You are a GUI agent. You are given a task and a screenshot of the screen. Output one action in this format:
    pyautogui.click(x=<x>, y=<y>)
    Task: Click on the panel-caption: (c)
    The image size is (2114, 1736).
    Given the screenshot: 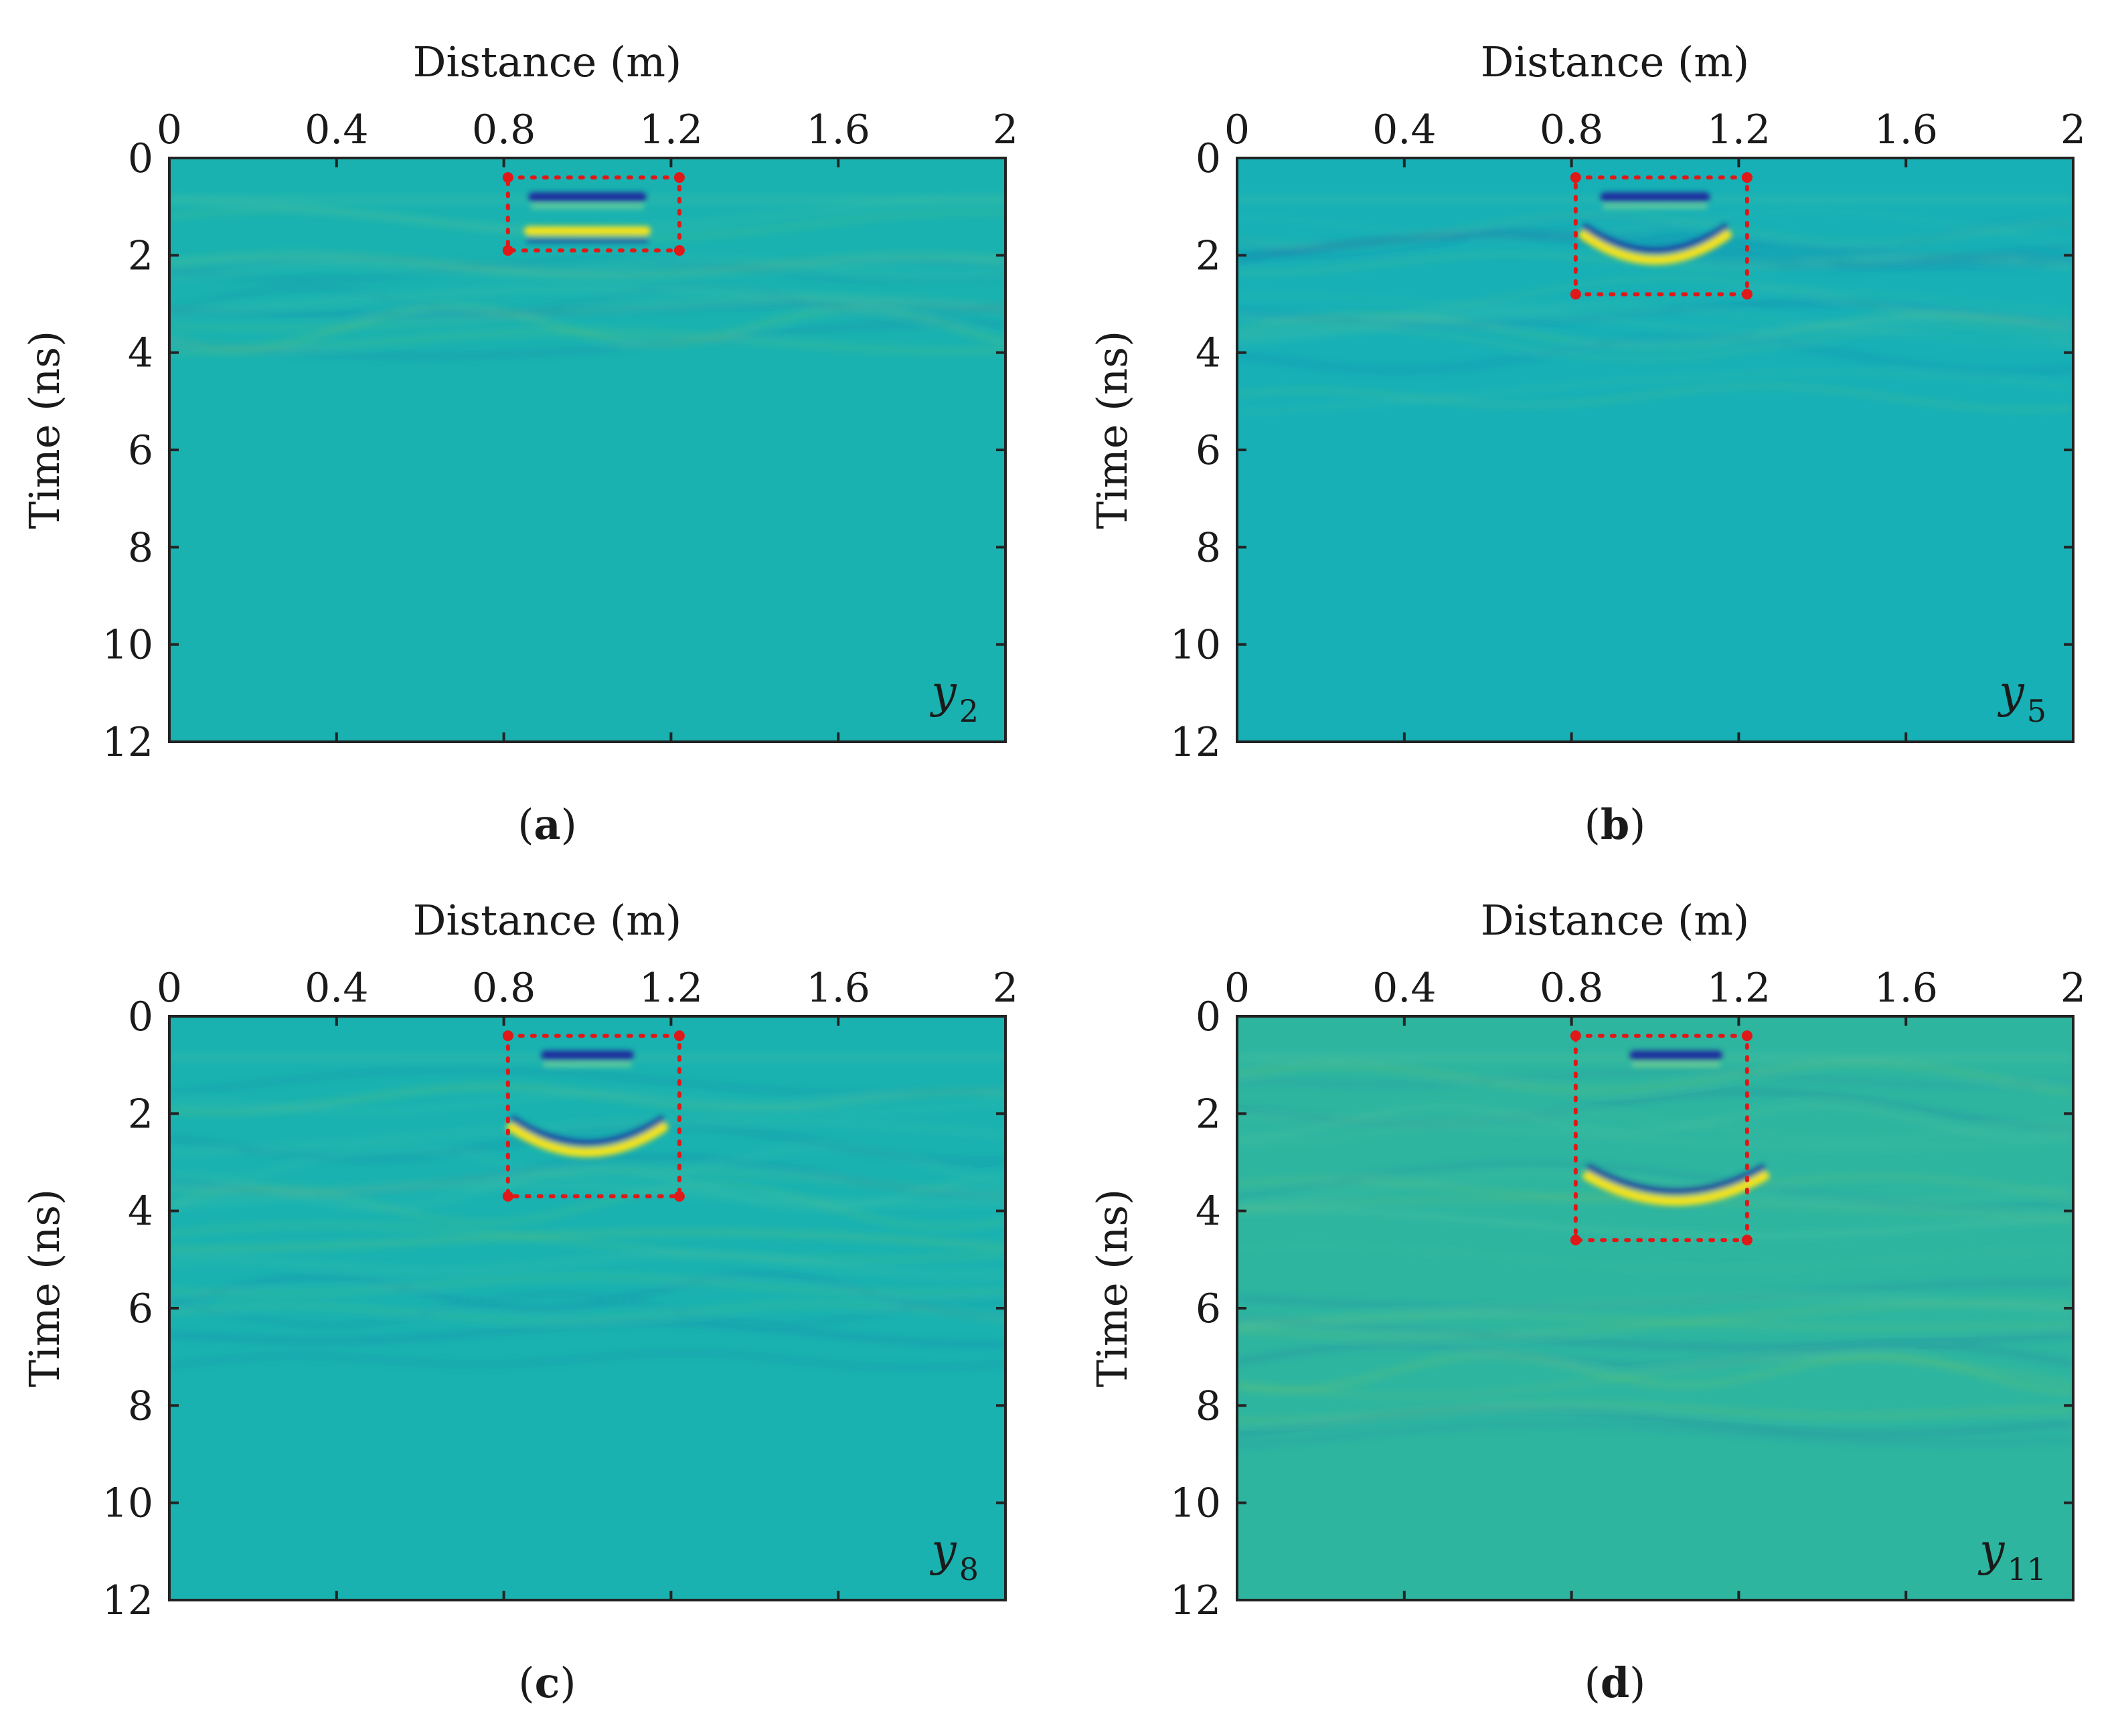 What is the action you would take?
    pyautogui.click(x=547, y=1682)
    